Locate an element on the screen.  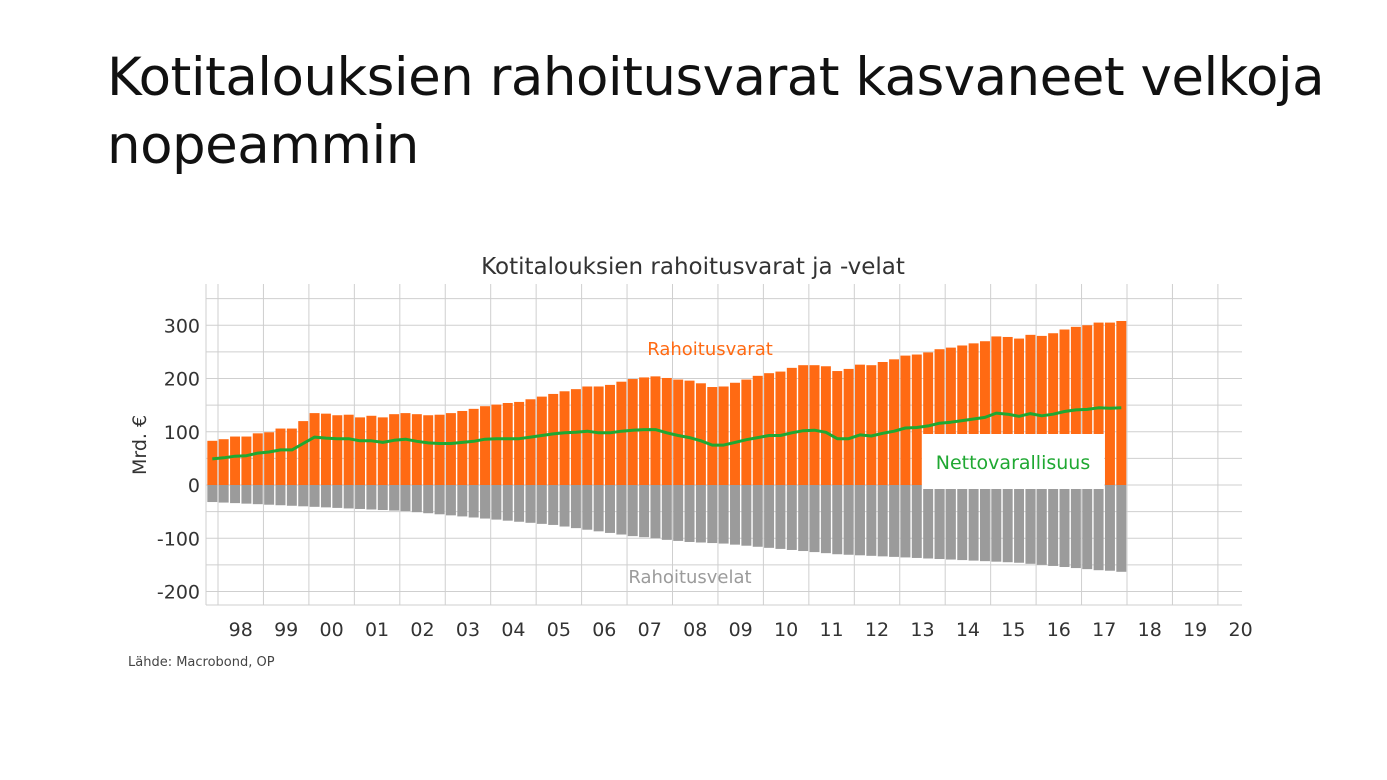
x-tick-label: 10 is located at coordinates (786, 630).